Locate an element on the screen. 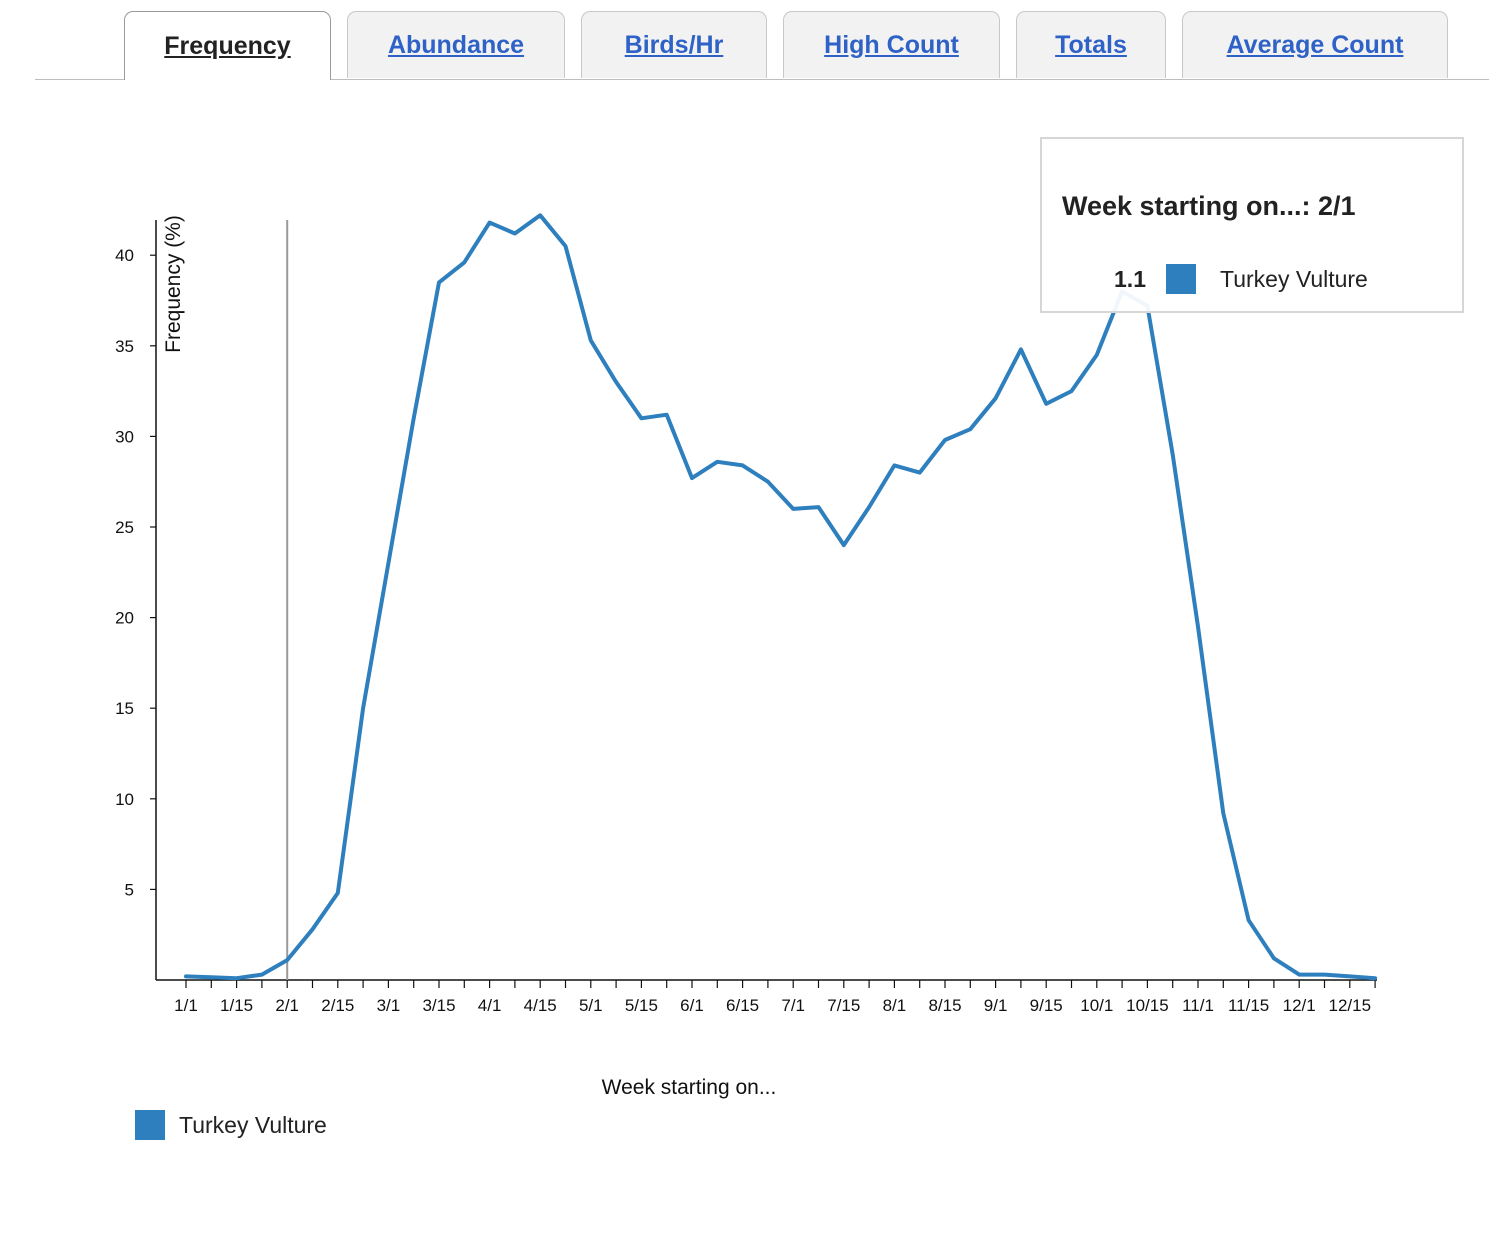 The height and width of the screenshot is (1248, 1500). x-tick-label: 8/15 is located at coordinates (944, 1005).